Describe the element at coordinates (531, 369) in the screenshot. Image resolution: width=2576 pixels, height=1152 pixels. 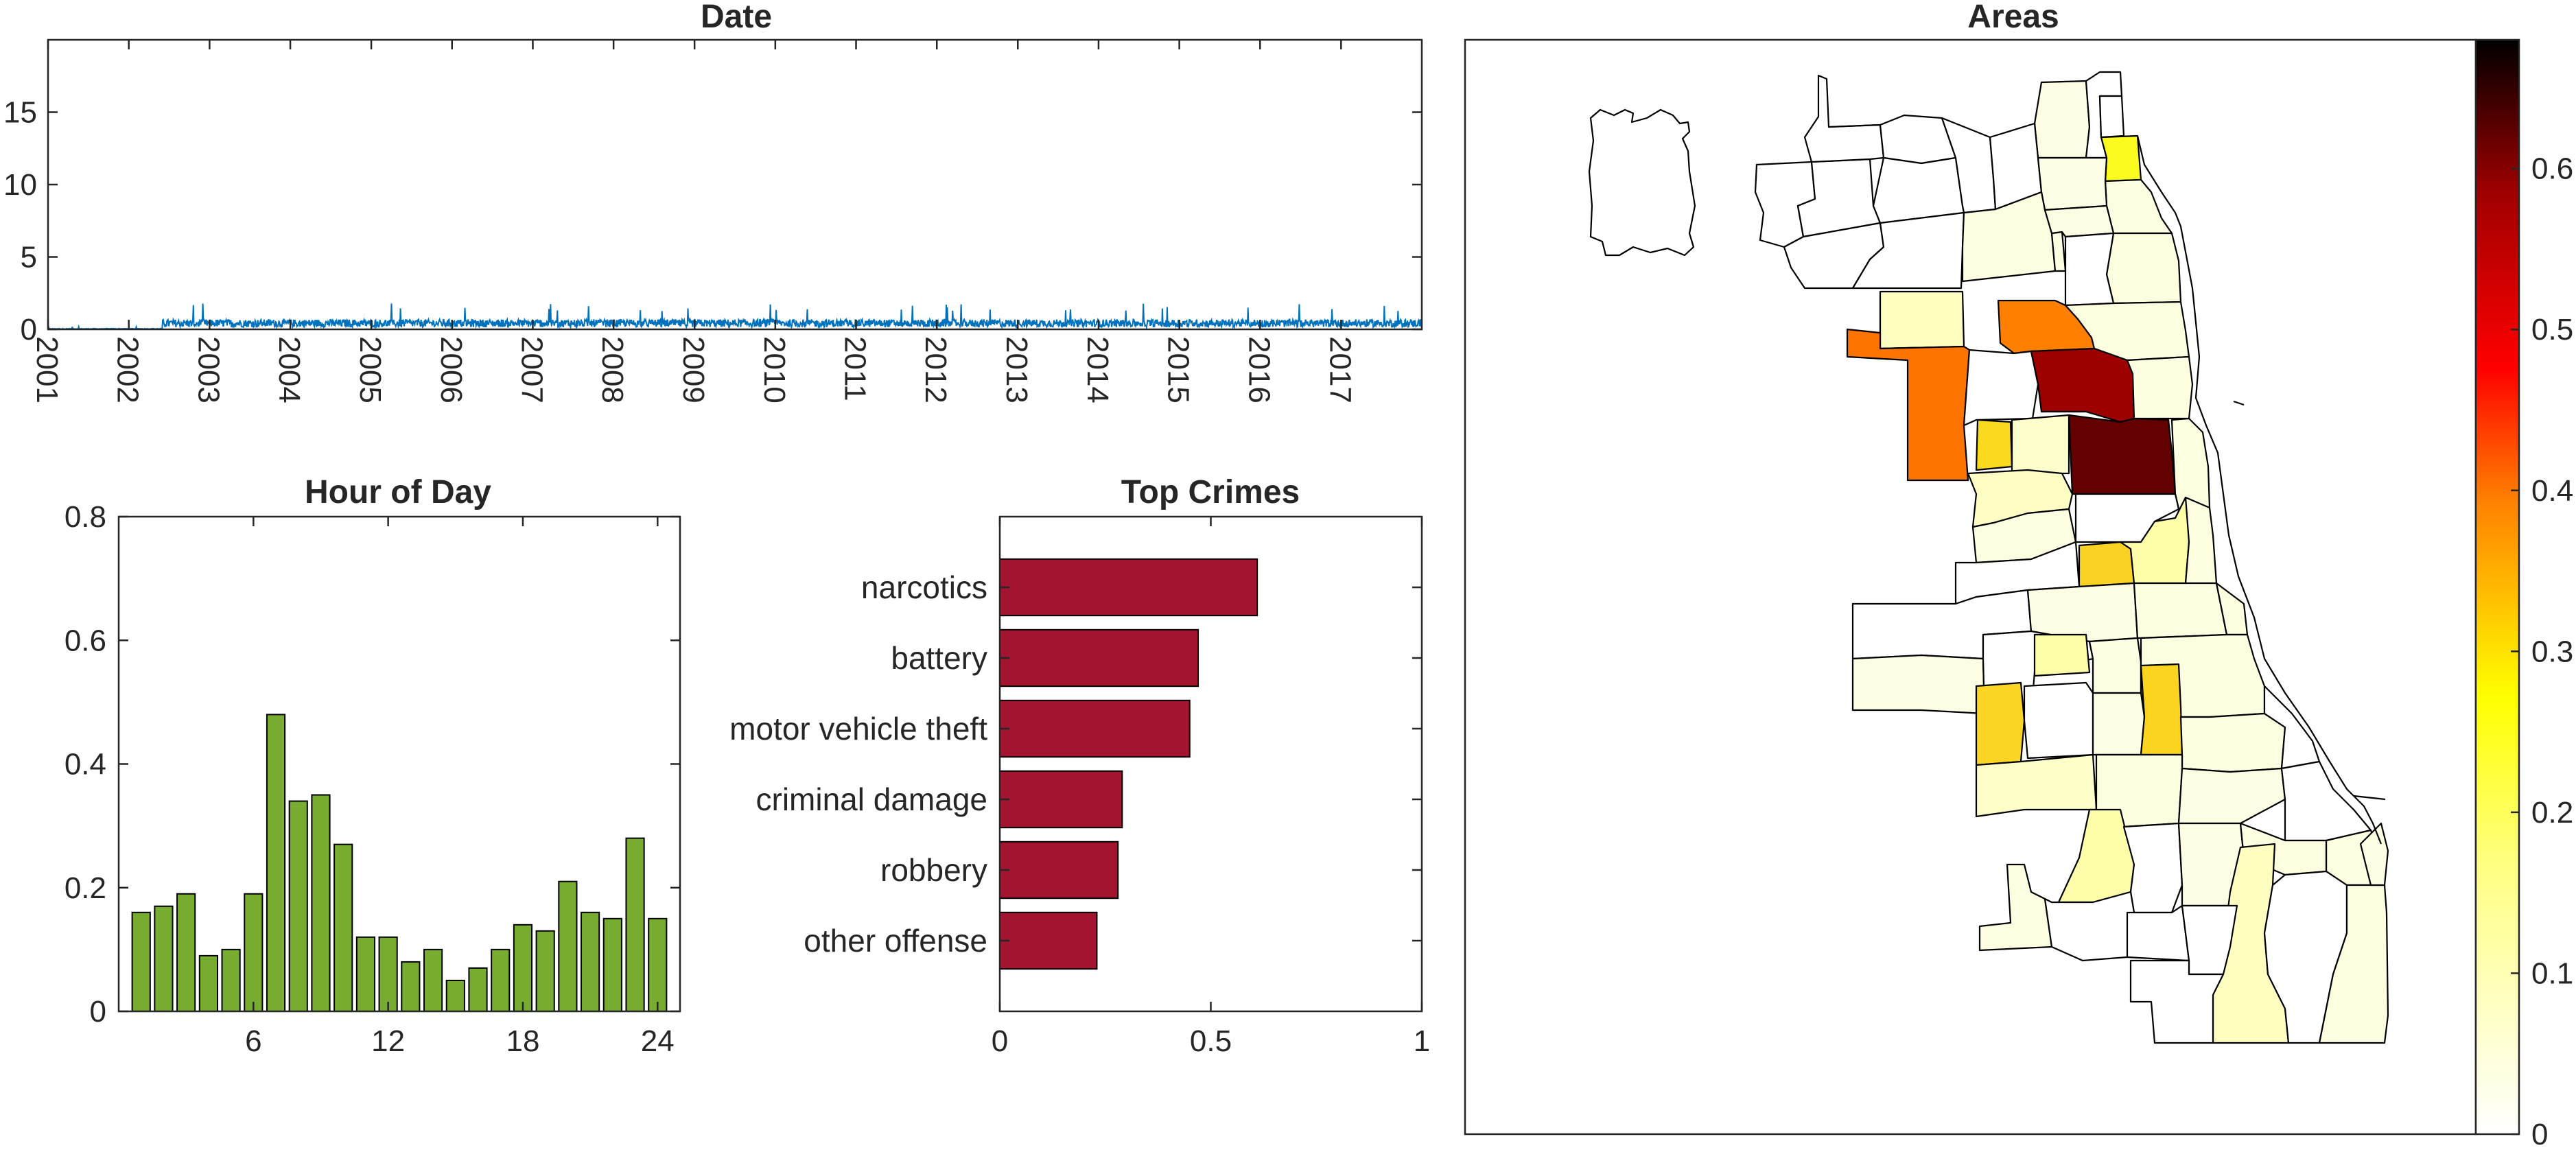
I see `date-x-tick-label: 2007` at that location.